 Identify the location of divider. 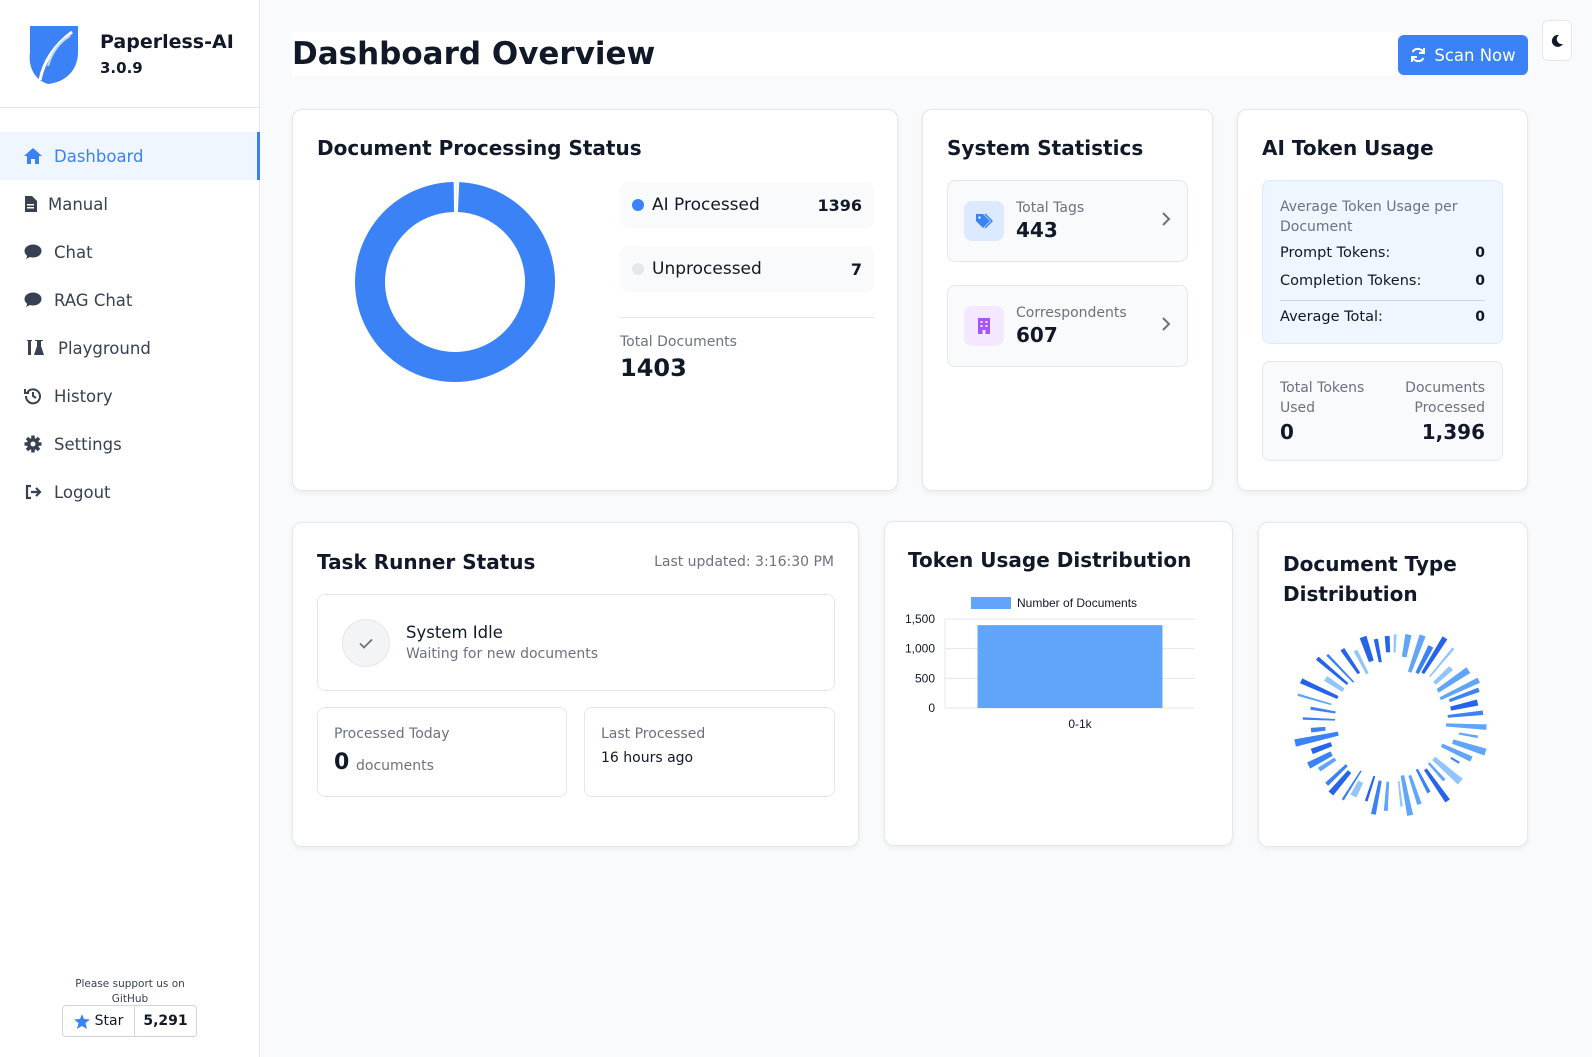
(747, 317).